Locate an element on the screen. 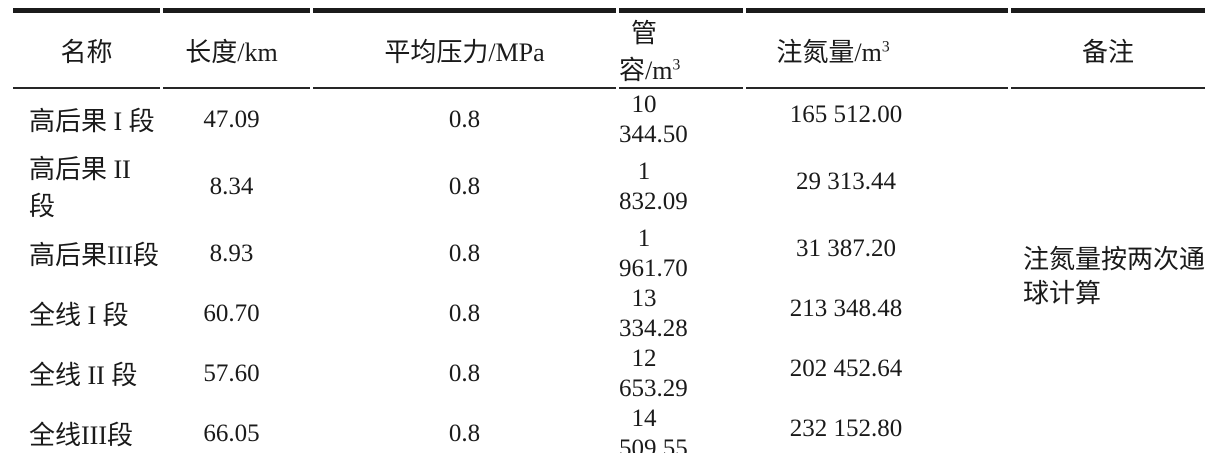 This screenshot has height=453, width=1218. table-row: 全线III段 66.05 0.8 14 509.55 232 152.80 is located at coordinates (609, 428).